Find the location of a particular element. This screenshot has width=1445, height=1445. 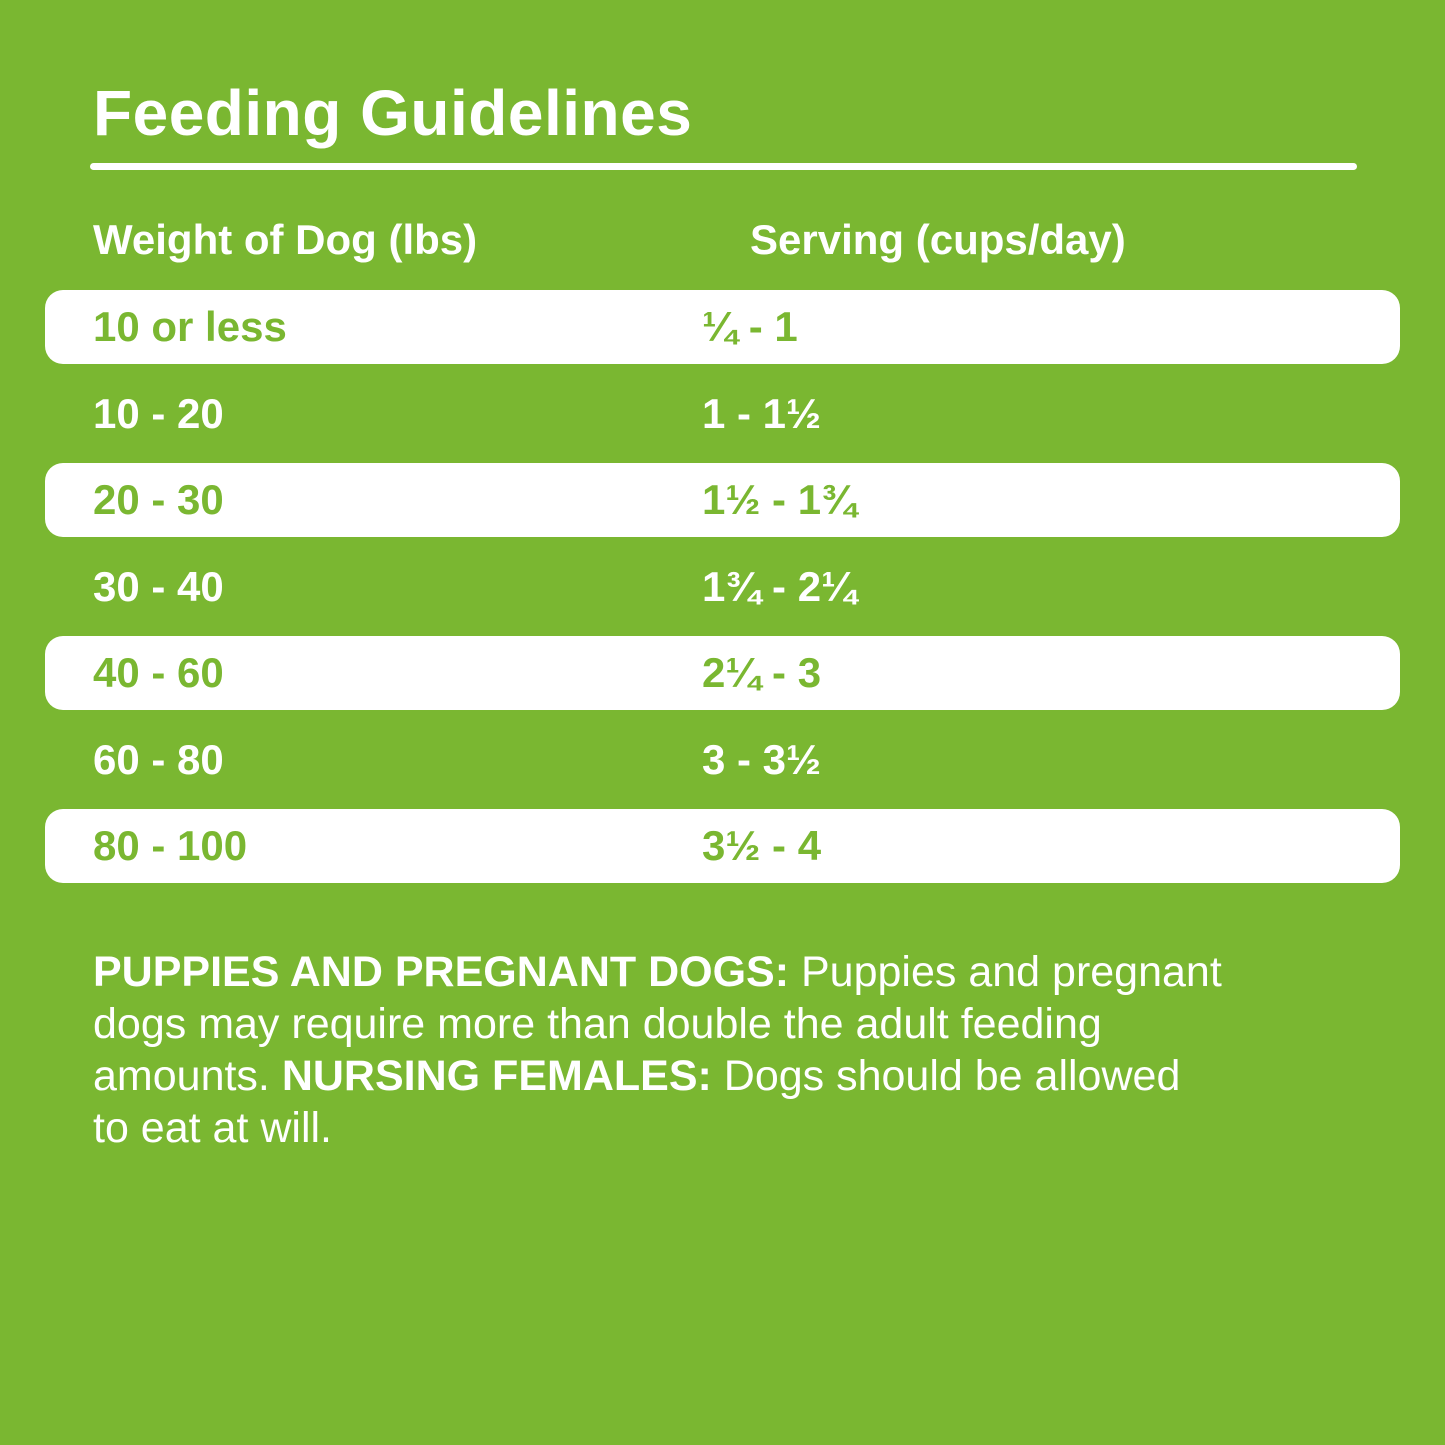

table-row: 10 or less ¼ - 1 is located at coordinates (722, 327).